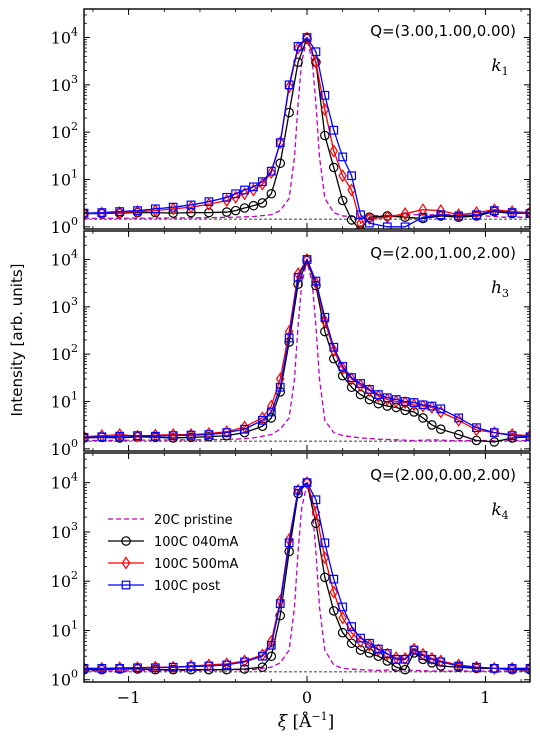 The image size is (540, 743). What do you see at coordinates (499, 511) in the screenshot?
I see `panel-label: k4` at bounding box center [499, 511].